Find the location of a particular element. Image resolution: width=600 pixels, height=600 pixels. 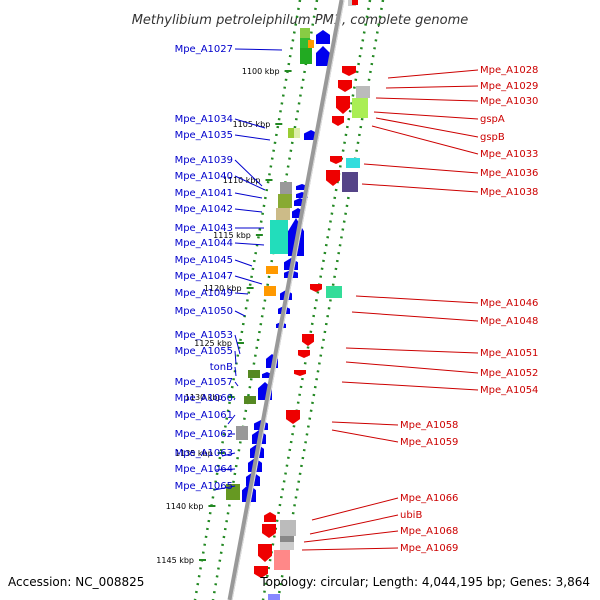

left-gene-label: Mpe_A1047 is located at coordinates (204, 276).